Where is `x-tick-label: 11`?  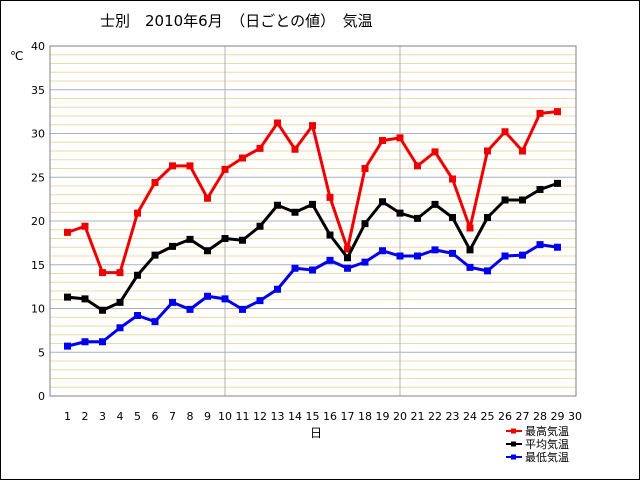 x-tick-label: 11 is located at coordinates (243, 416).